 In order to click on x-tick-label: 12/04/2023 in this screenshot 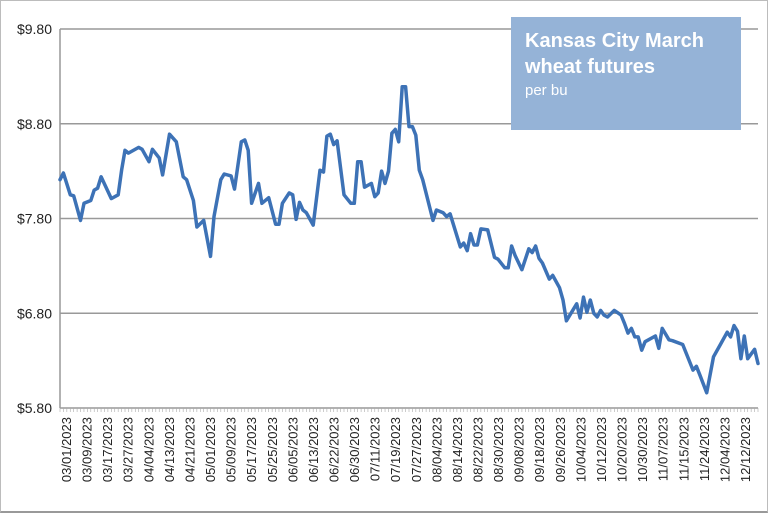, I will do `click(724, 449)`.